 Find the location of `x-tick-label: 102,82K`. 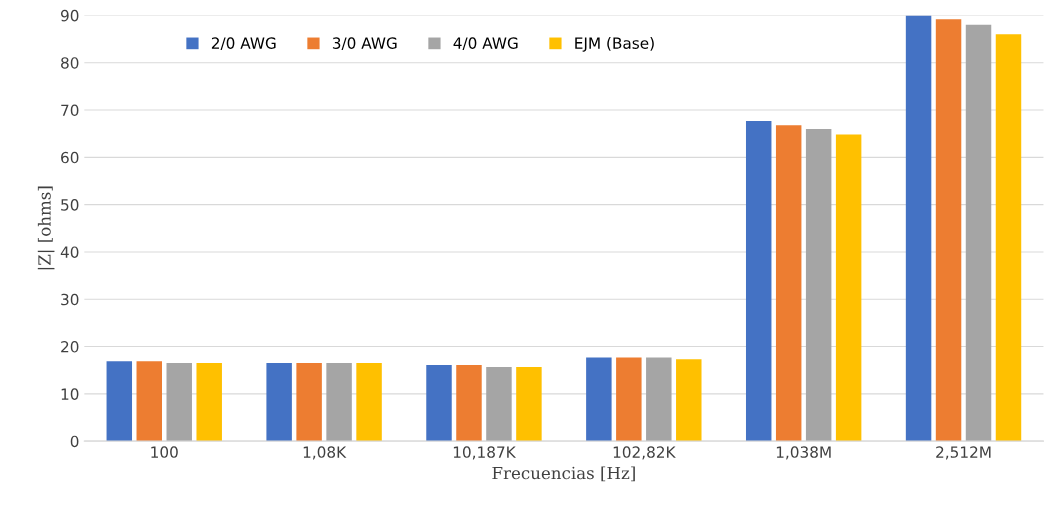

x-tick-label: 102,82K is located at coordinates (644, 453).